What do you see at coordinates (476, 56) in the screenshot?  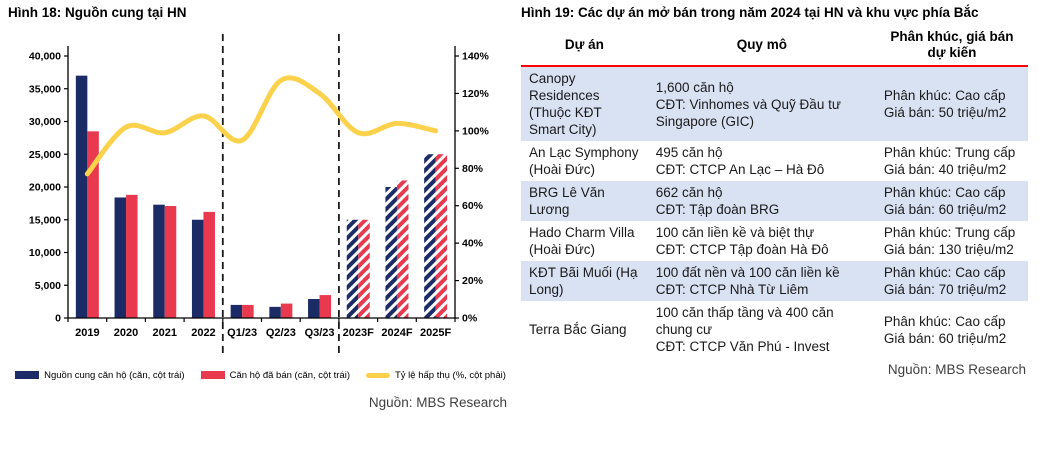 I see `svg-text: 140%` at bounding box center [476, 56].